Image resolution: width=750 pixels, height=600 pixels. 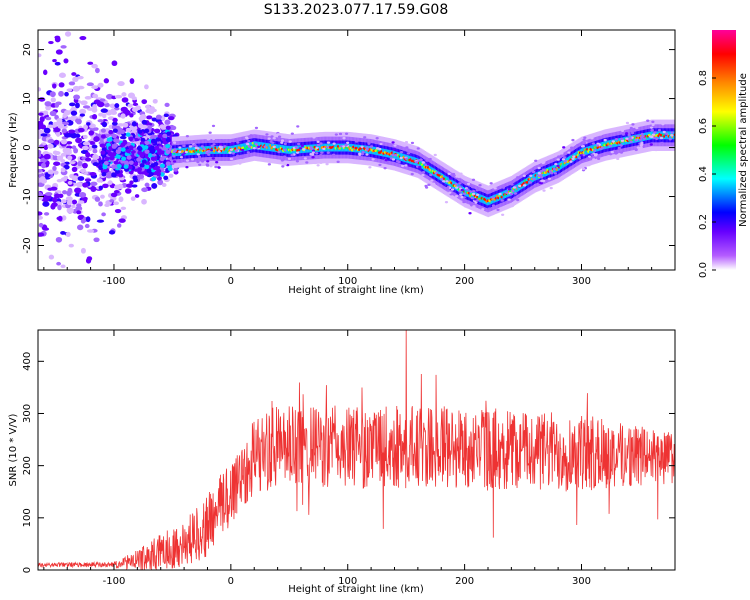 What do you see at coordinates (27, 361) in the screenshot?
I see `snr-y-tick-label: 400` at bounding box center [27, 361].